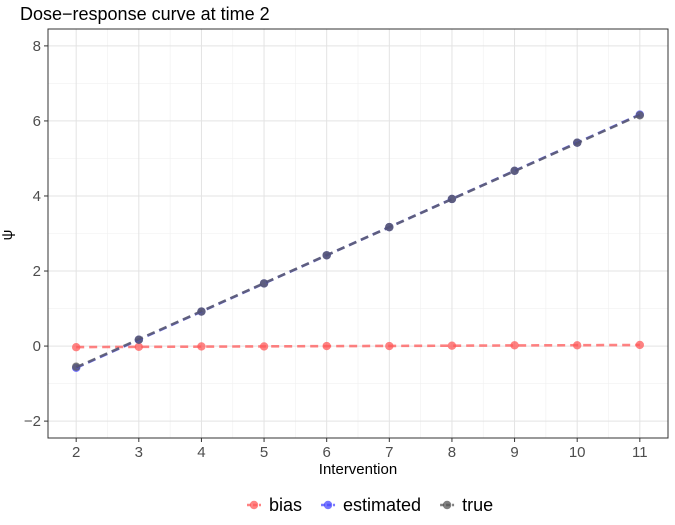  What do you see at coordinates (145, 14) in the screenshot?
I see `chart-title: Dose−response curve at time 2` at bounding box center [145, 14].